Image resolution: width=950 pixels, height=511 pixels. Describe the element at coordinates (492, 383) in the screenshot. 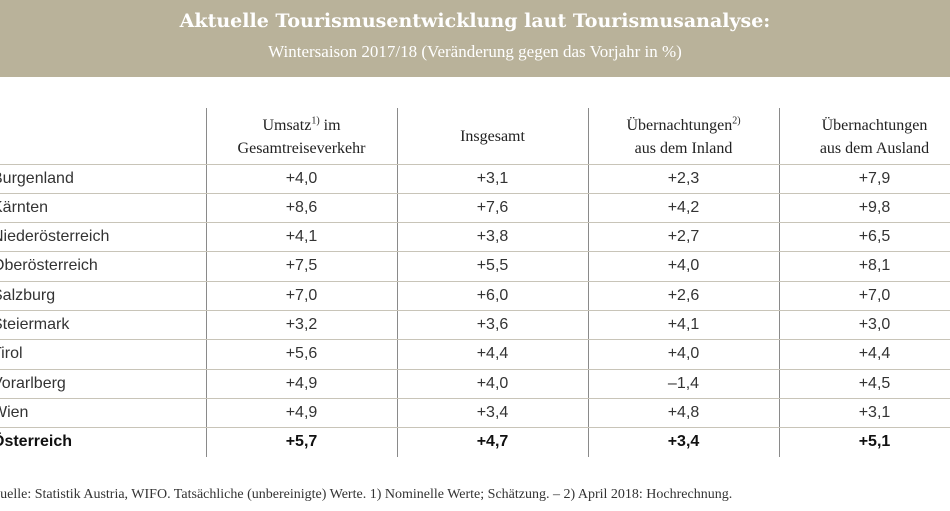

I see `cell-insgesamt: +4,0` at that location.